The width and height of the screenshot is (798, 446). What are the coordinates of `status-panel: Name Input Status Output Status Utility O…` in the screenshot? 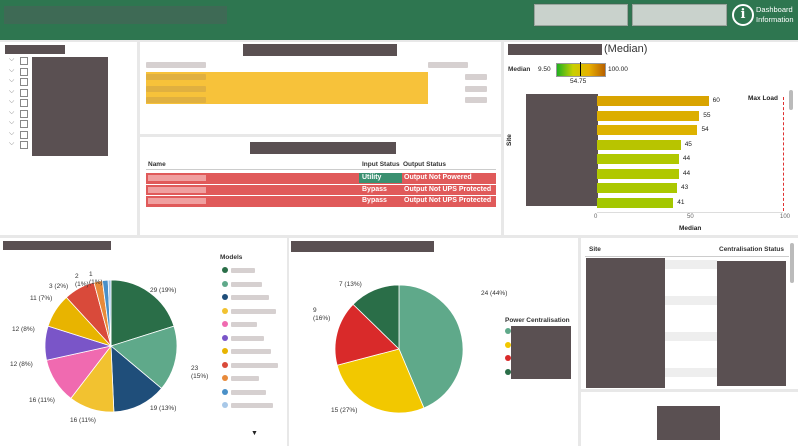 It's located at (320, 186).